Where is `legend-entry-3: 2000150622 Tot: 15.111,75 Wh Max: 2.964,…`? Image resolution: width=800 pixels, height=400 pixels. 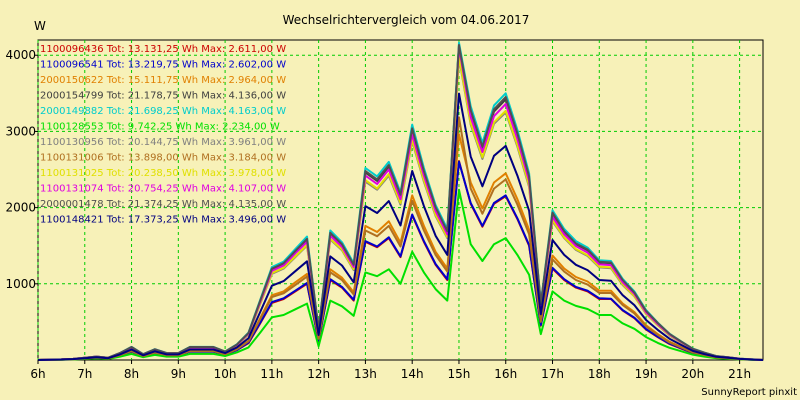
legend-entry-3: 2000150622 Tot: 15.111,75 Wh Max: 2.964,… is located at coordinates (163, 80).